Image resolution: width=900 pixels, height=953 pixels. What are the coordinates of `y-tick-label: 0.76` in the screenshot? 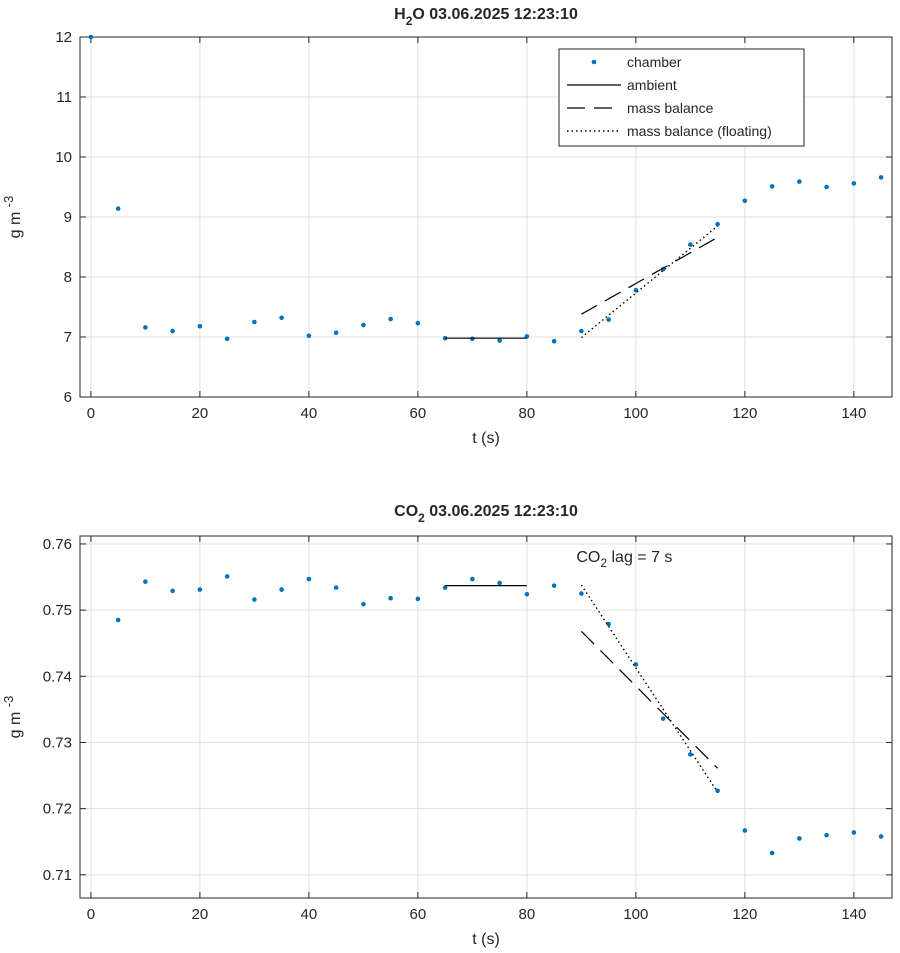 It's located at (57, 544).